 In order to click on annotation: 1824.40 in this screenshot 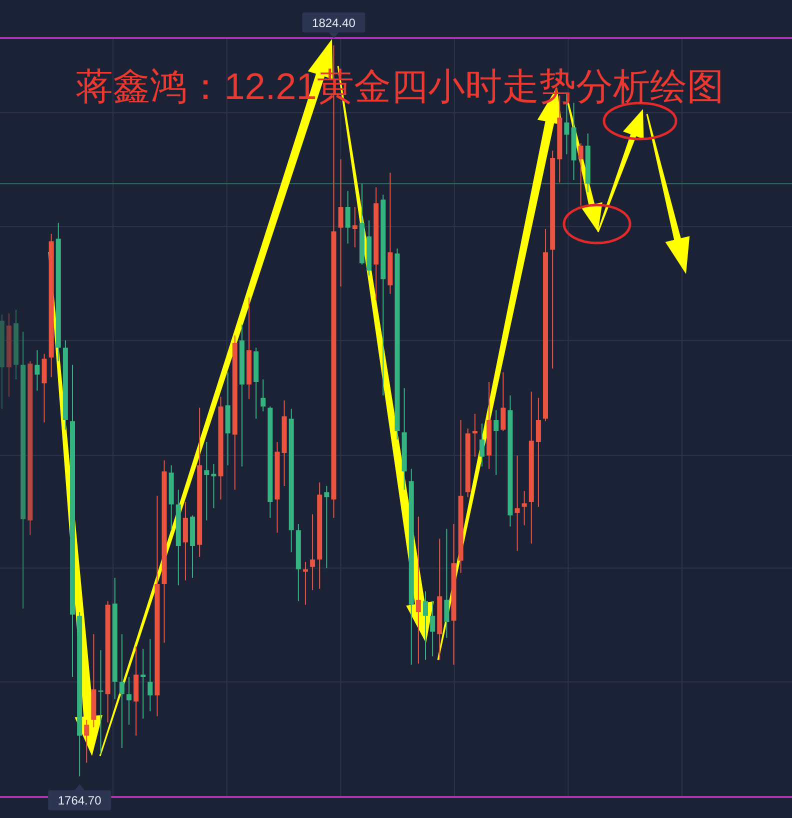, I will do `click(334, 23)`.